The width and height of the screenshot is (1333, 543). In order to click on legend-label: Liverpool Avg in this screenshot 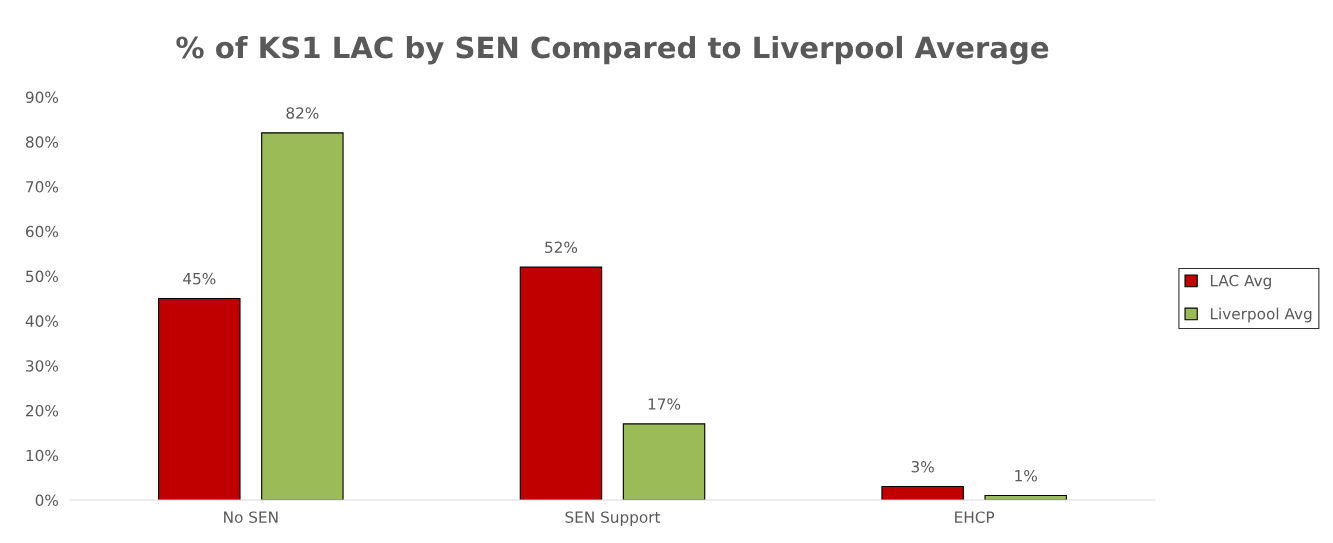, I will do `click(1261, 315)`.